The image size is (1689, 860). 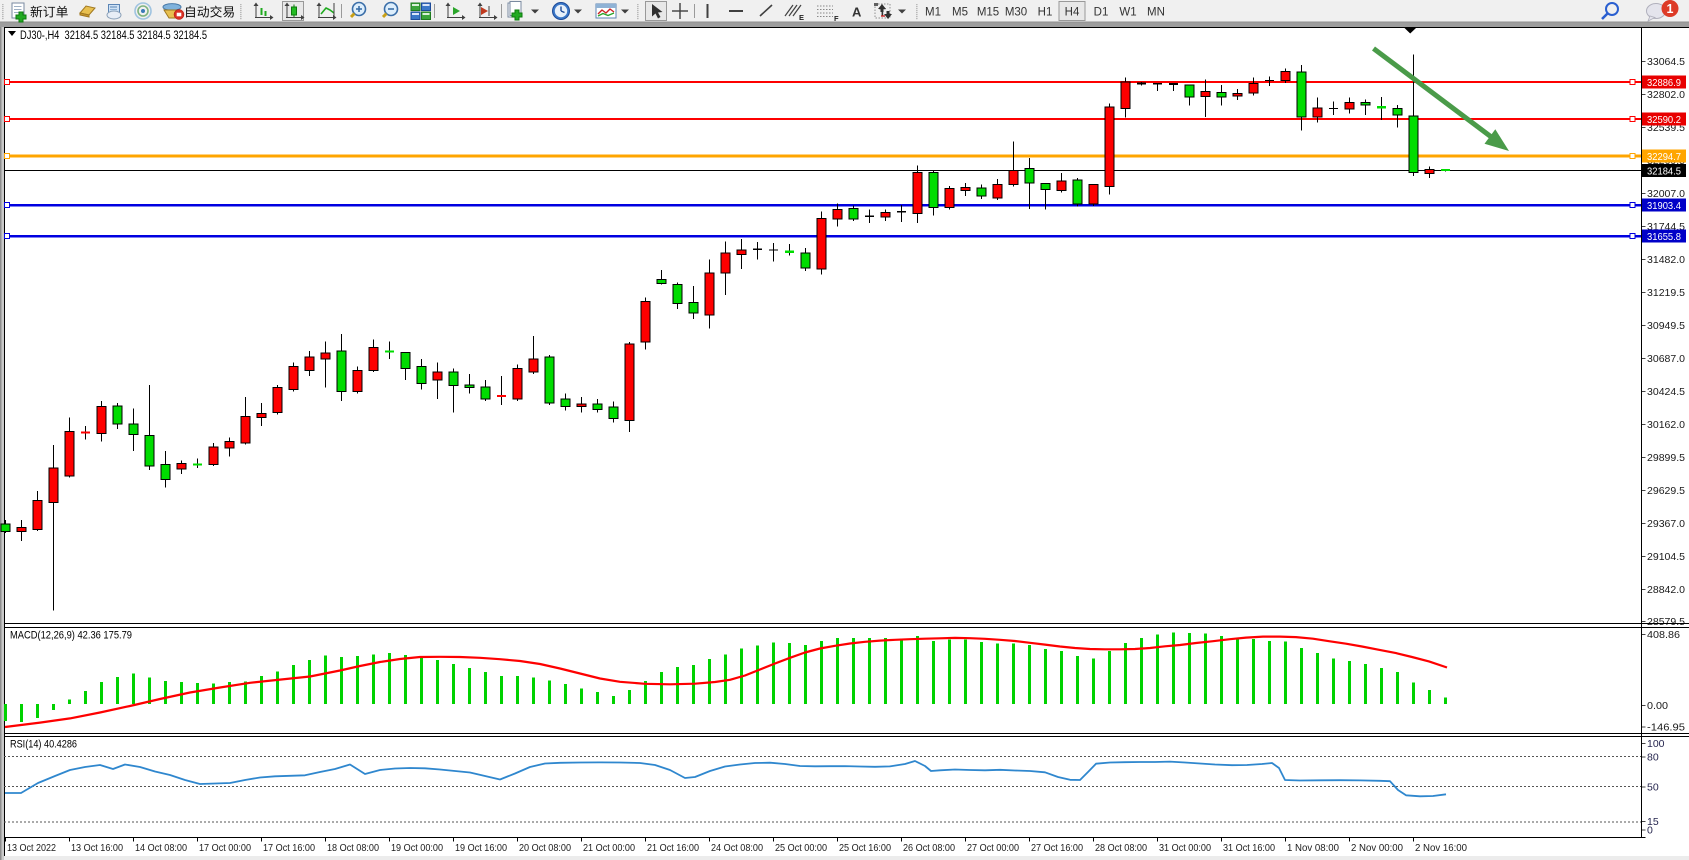 What do you see at coordinates (1057, 848) in the screenshot?
I see `svg-text: 27 Oct 16:00` at bounding box center [1057, 848].